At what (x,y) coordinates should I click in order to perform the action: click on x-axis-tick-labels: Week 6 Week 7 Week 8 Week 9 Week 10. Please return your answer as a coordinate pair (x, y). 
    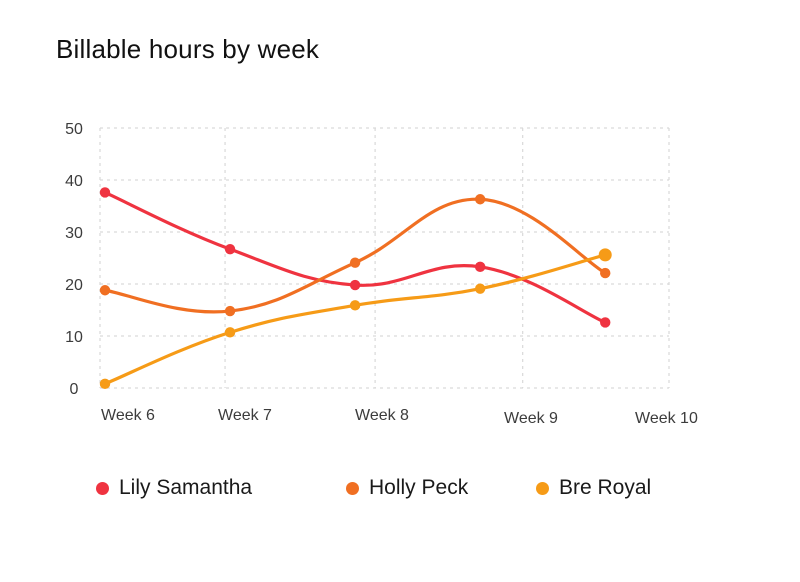
    Looking at the image, I should click on (399, 417).